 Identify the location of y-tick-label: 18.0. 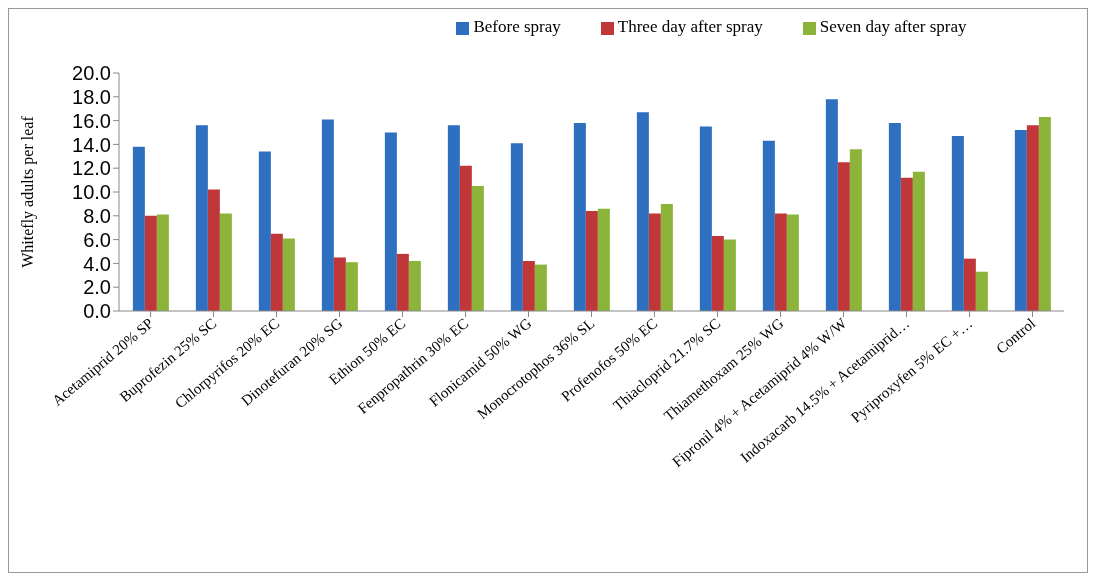
(91, 96).